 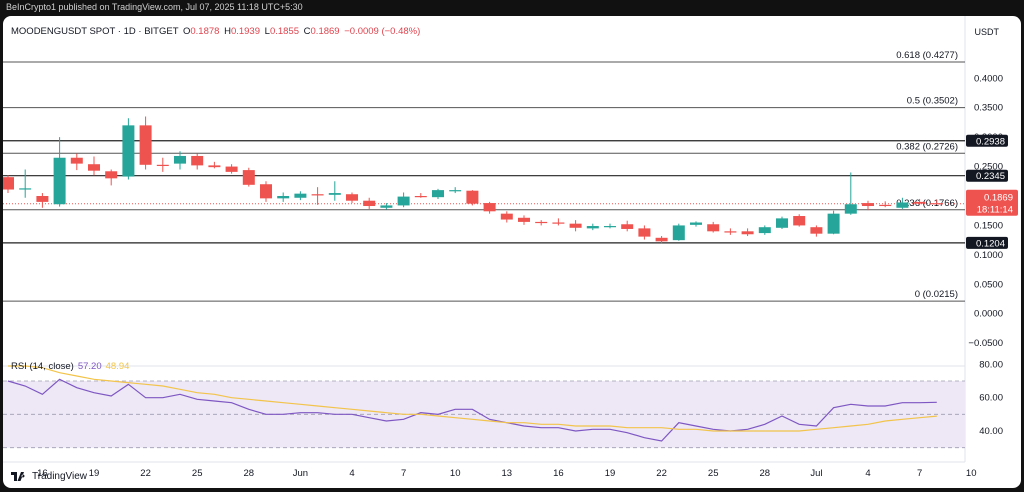 I want to click on price-tick-label: 0.1500, so click(x=988, y=225).